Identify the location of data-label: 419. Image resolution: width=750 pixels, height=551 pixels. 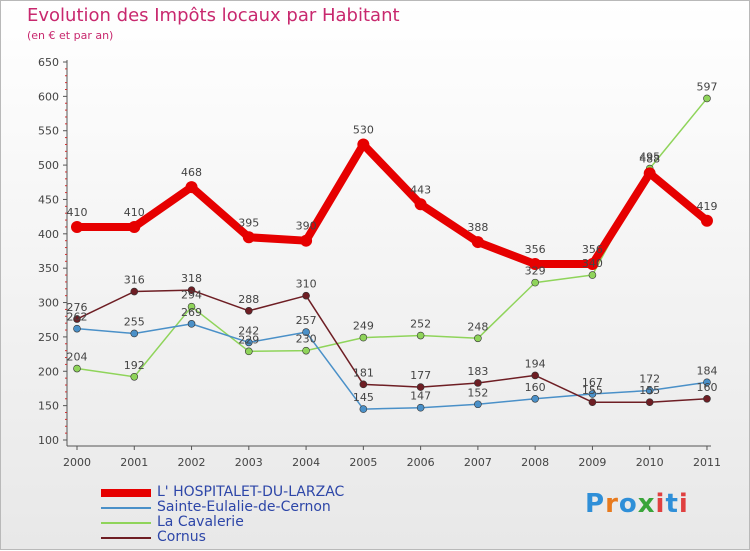
(706, 206).